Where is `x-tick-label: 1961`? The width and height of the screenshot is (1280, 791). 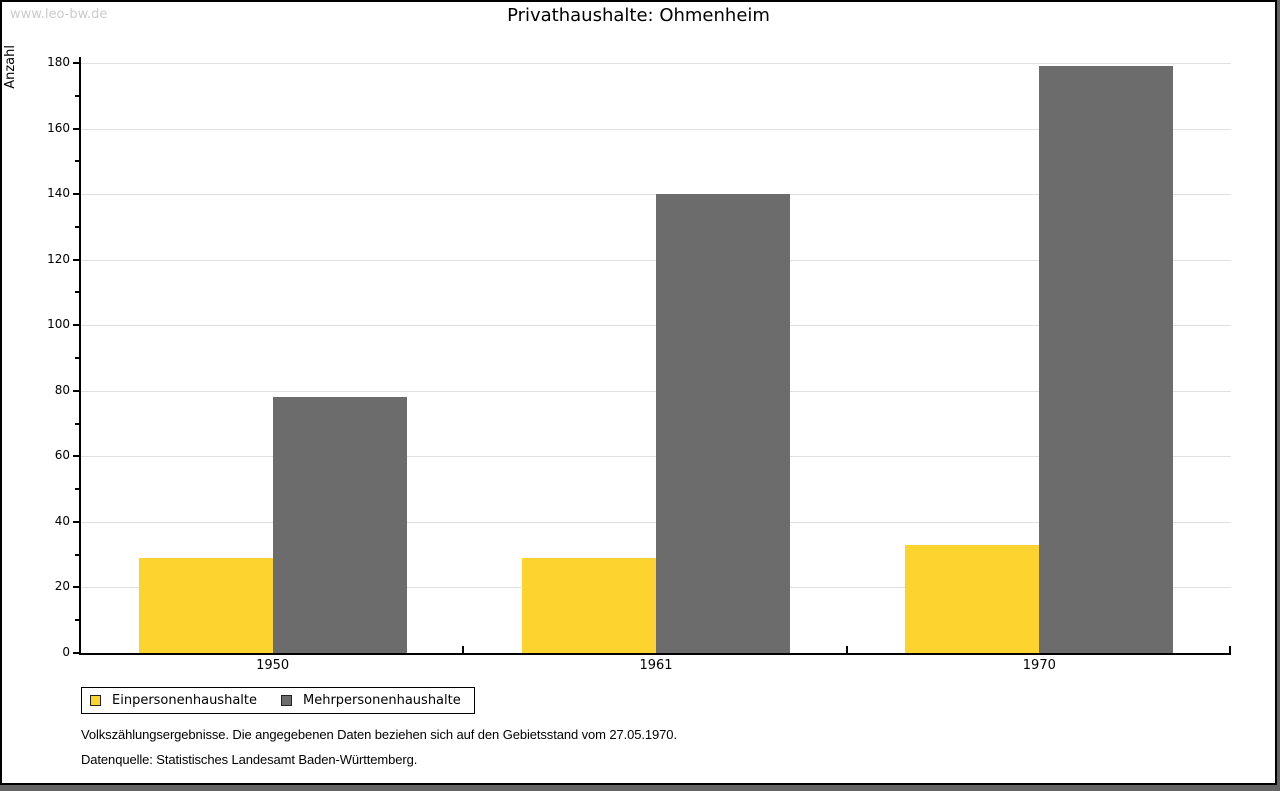
x-tick-label: 1961 is located at coordinates (656, 665).